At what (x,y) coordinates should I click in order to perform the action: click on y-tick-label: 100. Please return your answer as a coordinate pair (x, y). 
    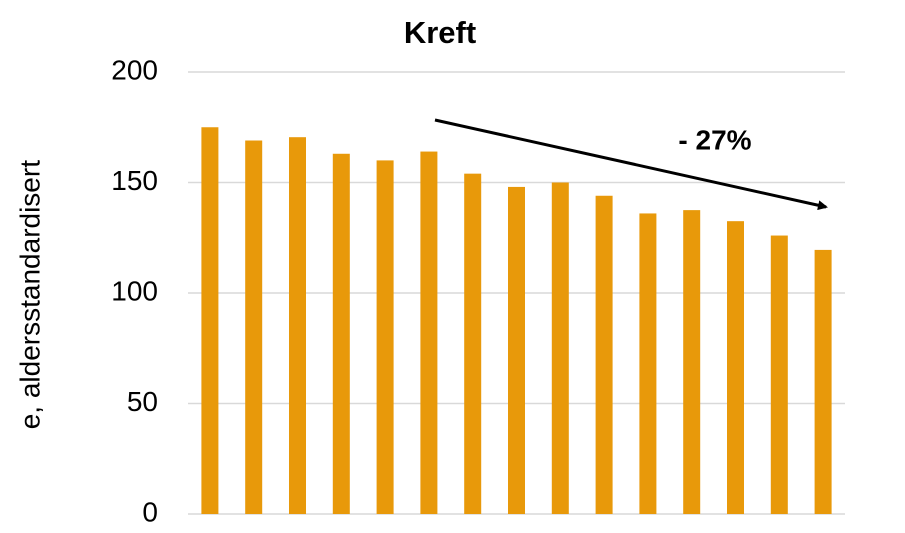
    Looking at the image, I should click on (134, 290).